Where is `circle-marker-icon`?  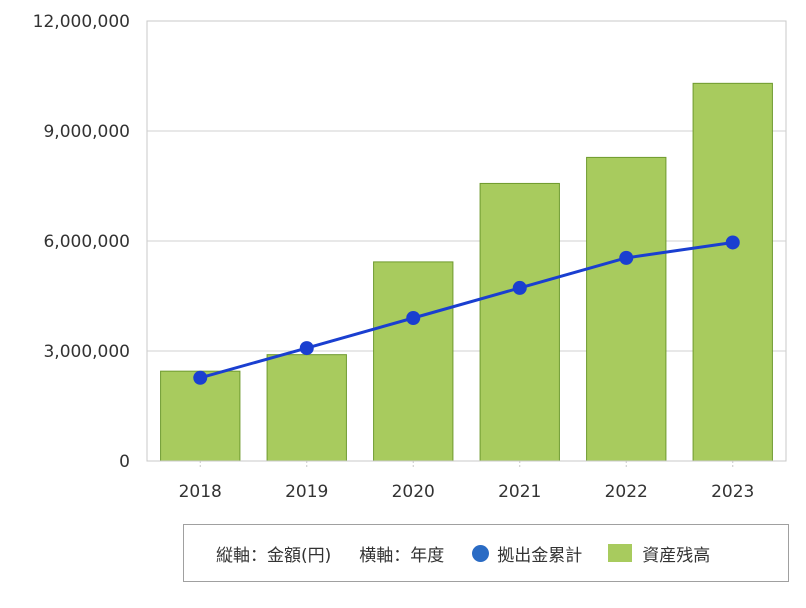 circle-marker-icon is located at coordinates (481, 553).